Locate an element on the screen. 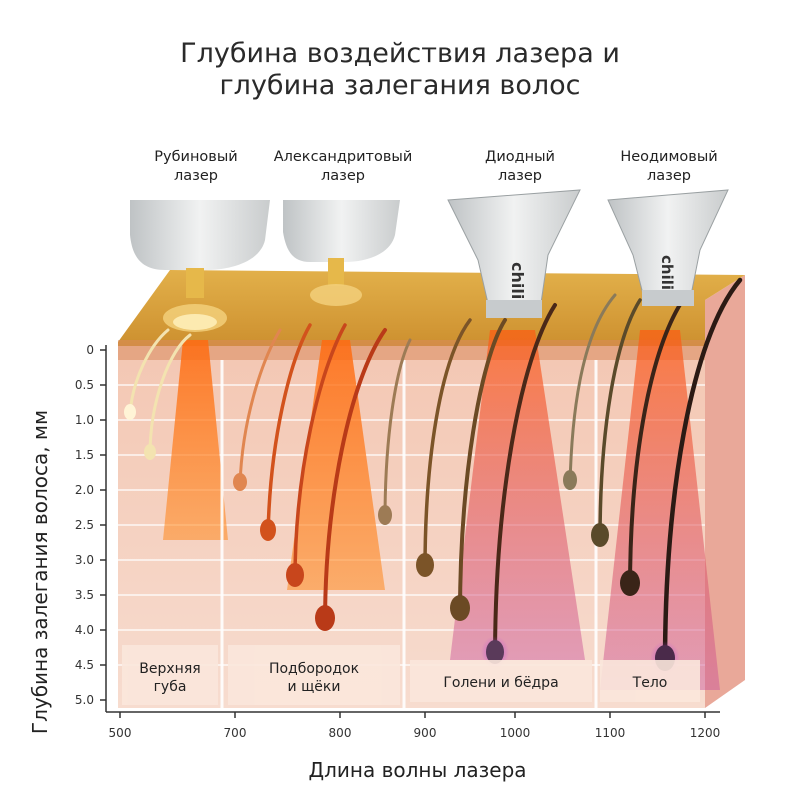  neodymium-handpiece: chili is located at coordinates (668, 247).